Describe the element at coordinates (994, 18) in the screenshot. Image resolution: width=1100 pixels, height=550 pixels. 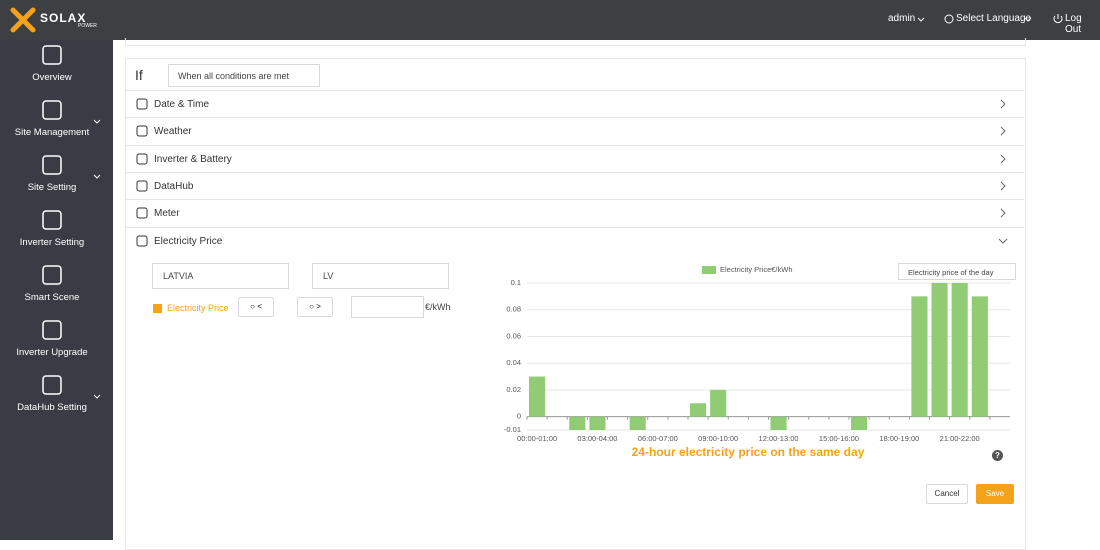
I see `language-menu: Select Language` at that location.